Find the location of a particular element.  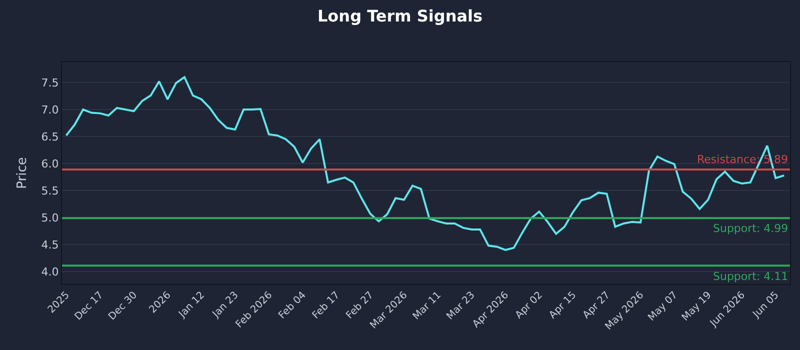

y-tick-label: 4.0 is located at coordinates (50, 271).